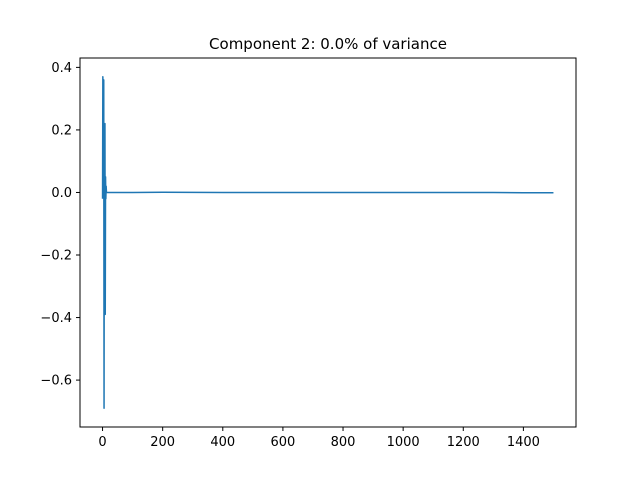  I want to click on y-tick-label: −0.4, so click(56, 318).